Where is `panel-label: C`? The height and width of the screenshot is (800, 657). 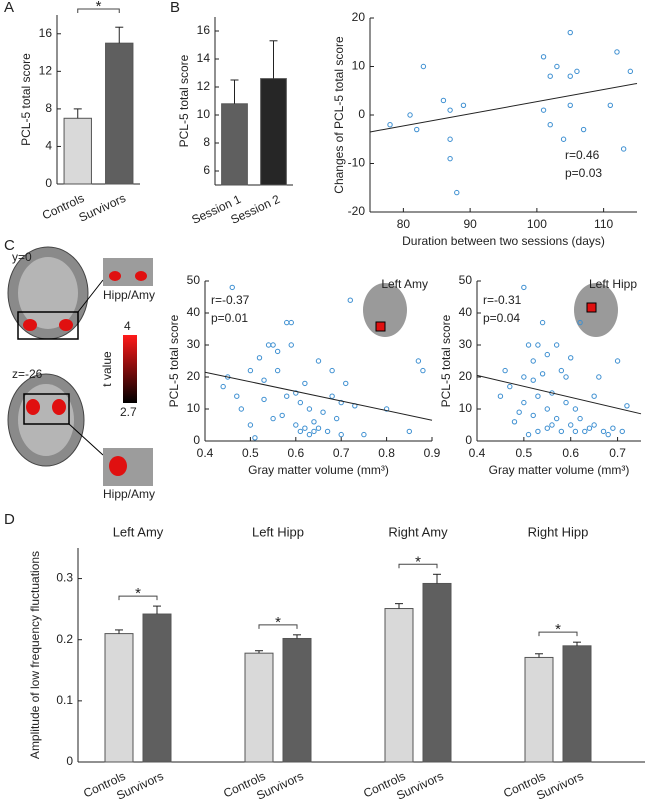 panel-label: C is located at coordinates (9, 245).